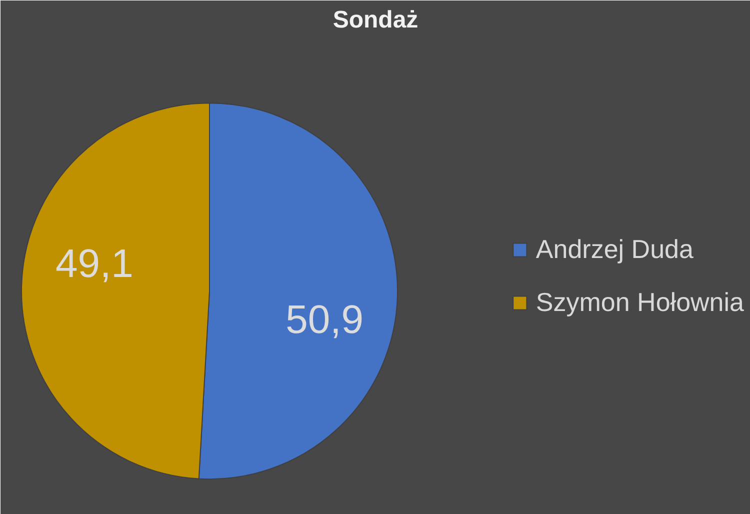 This screenshot has width=750, height=514. Describe the element at coordinates (615, 249) in the screenshot. I see `legend-label: Andrzej Duda` at that location.